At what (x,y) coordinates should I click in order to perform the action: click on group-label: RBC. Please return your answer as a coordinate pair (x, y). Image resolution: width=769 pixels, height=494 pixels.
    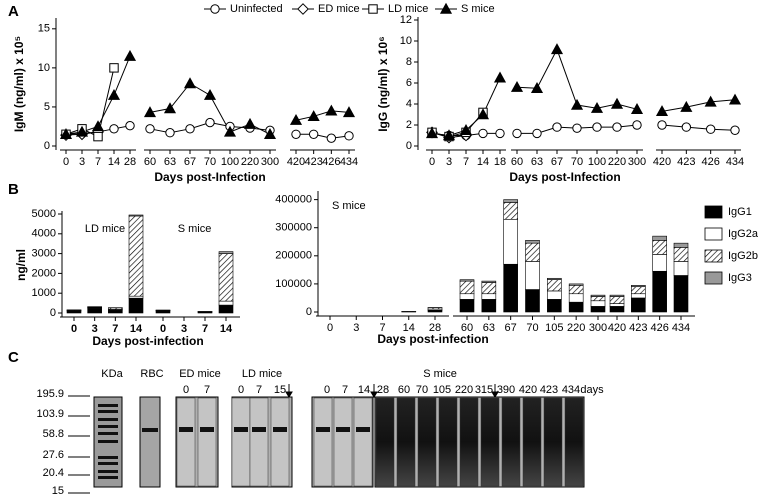
    Looking at the image, I should click on (151, 374).